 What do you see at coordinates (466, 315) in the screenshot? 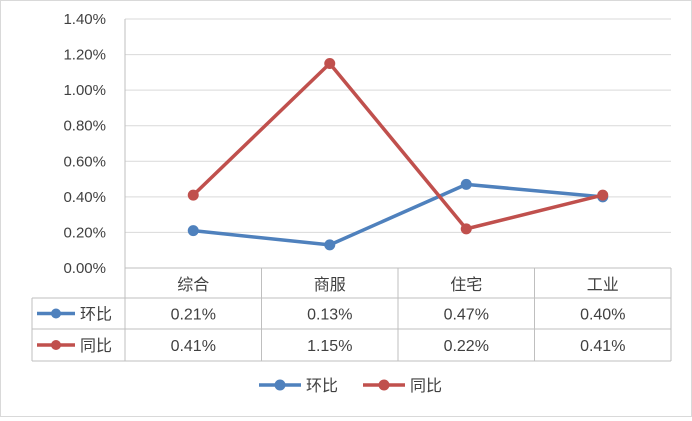
I see `data-value-label: 0.47%` at bounding box center [466, 315].